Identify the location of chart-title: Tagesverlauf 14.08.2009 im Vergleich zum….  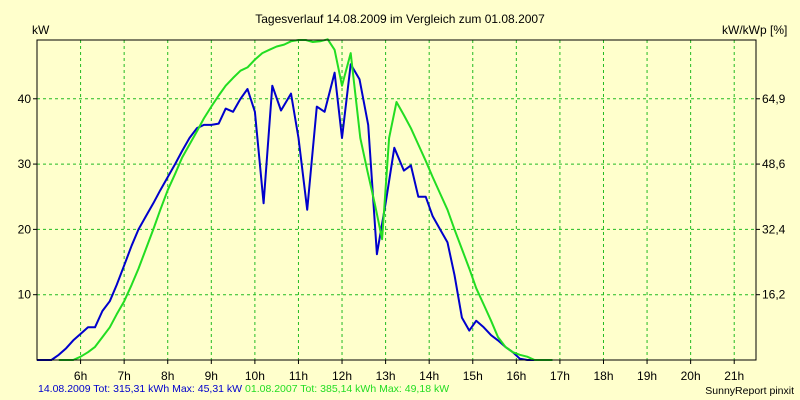
(400, 19).